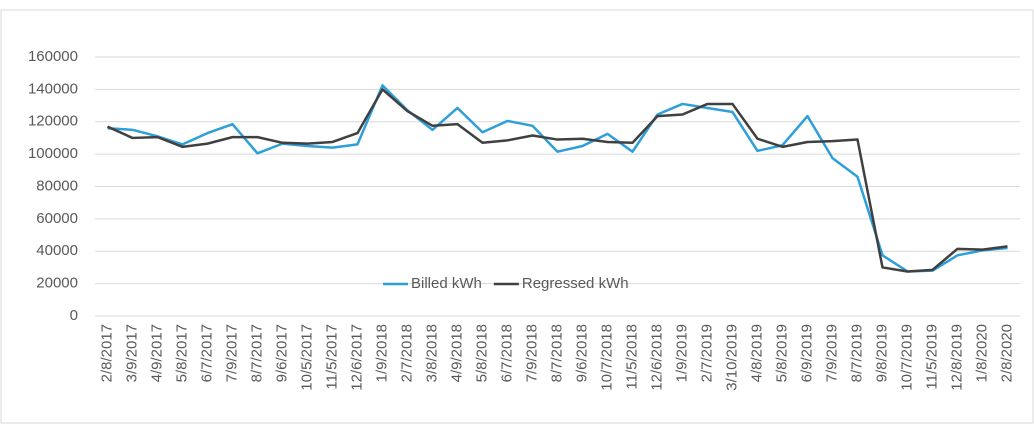 The width and height of the screenshot is (1034, 424). Describe the element at coordinates (556, 353) in the screenshot. I see `x-tick-label: 8/7/2018` at that location.